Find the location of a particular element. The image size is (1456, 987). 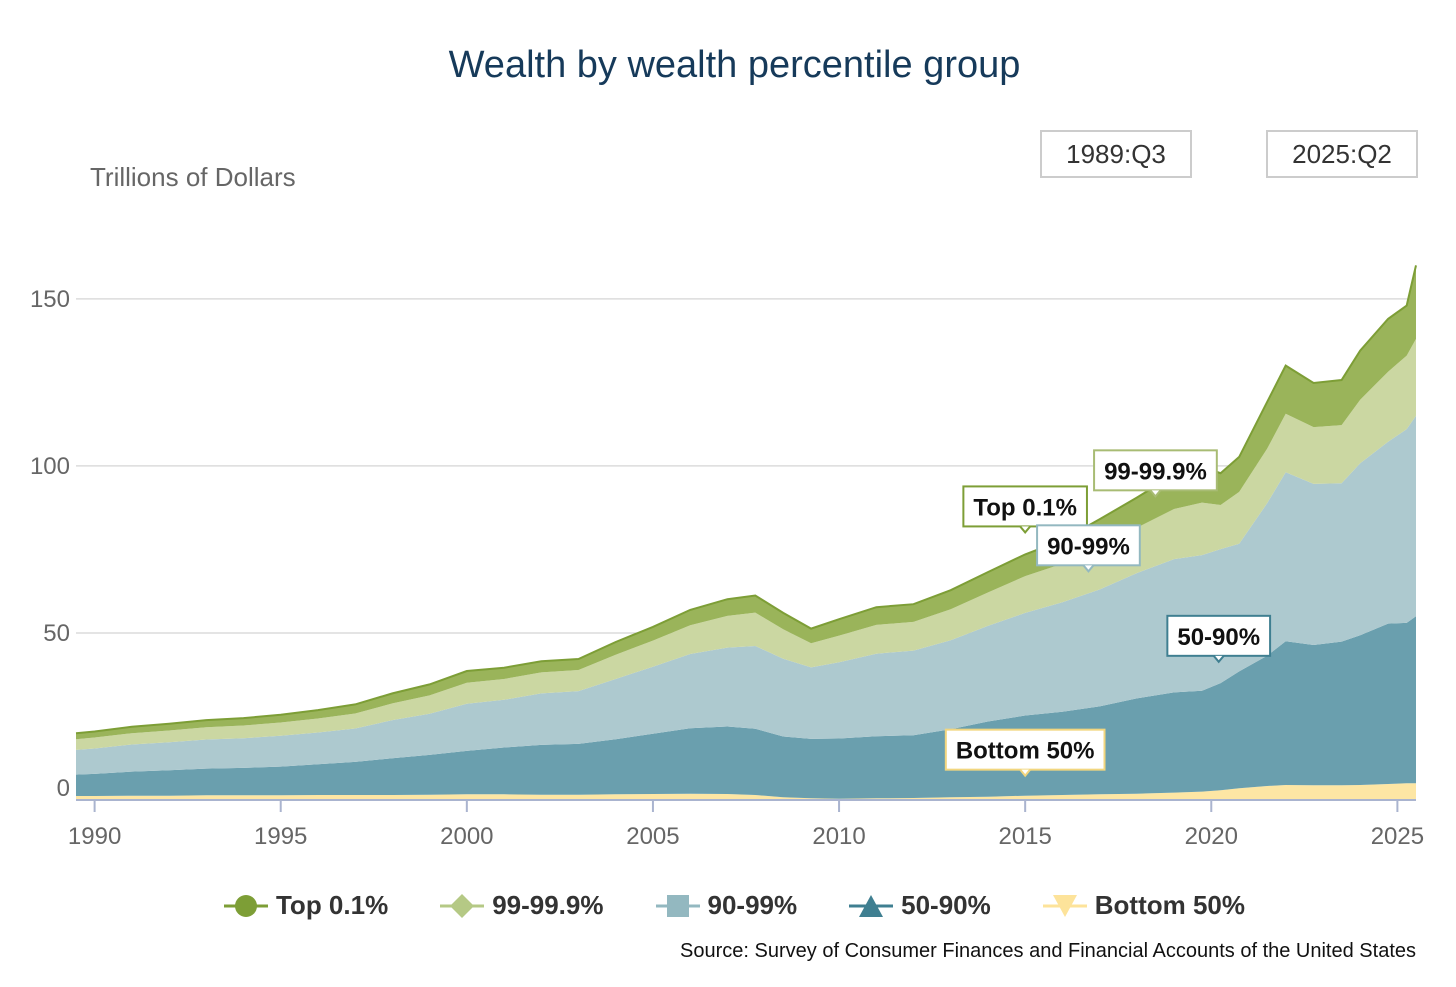

x-axis: 1990 1995 2000 2005 2010 2015 2020 2025 is located at coordinates (746, 824).